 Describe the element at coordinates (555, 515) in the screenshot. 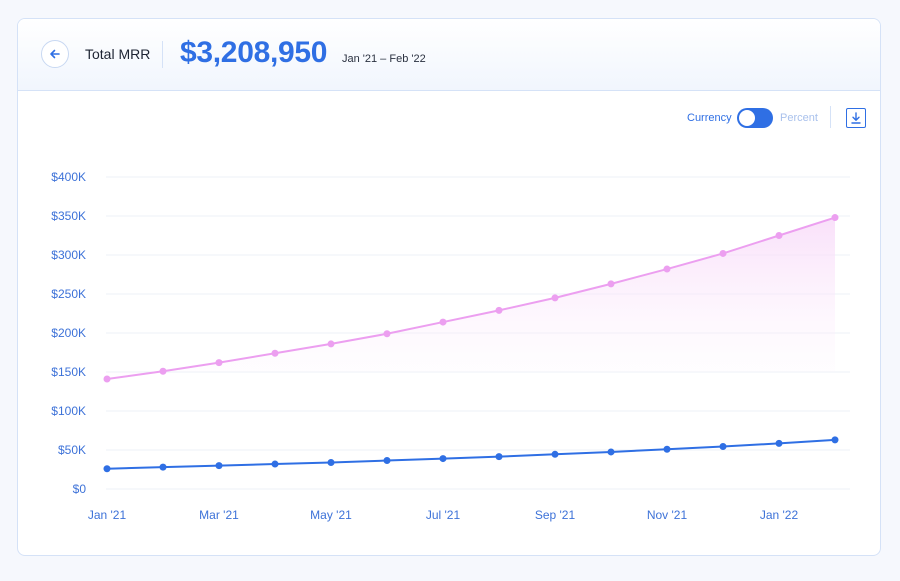

I see `x-tick-label: Sep '21` at that location.